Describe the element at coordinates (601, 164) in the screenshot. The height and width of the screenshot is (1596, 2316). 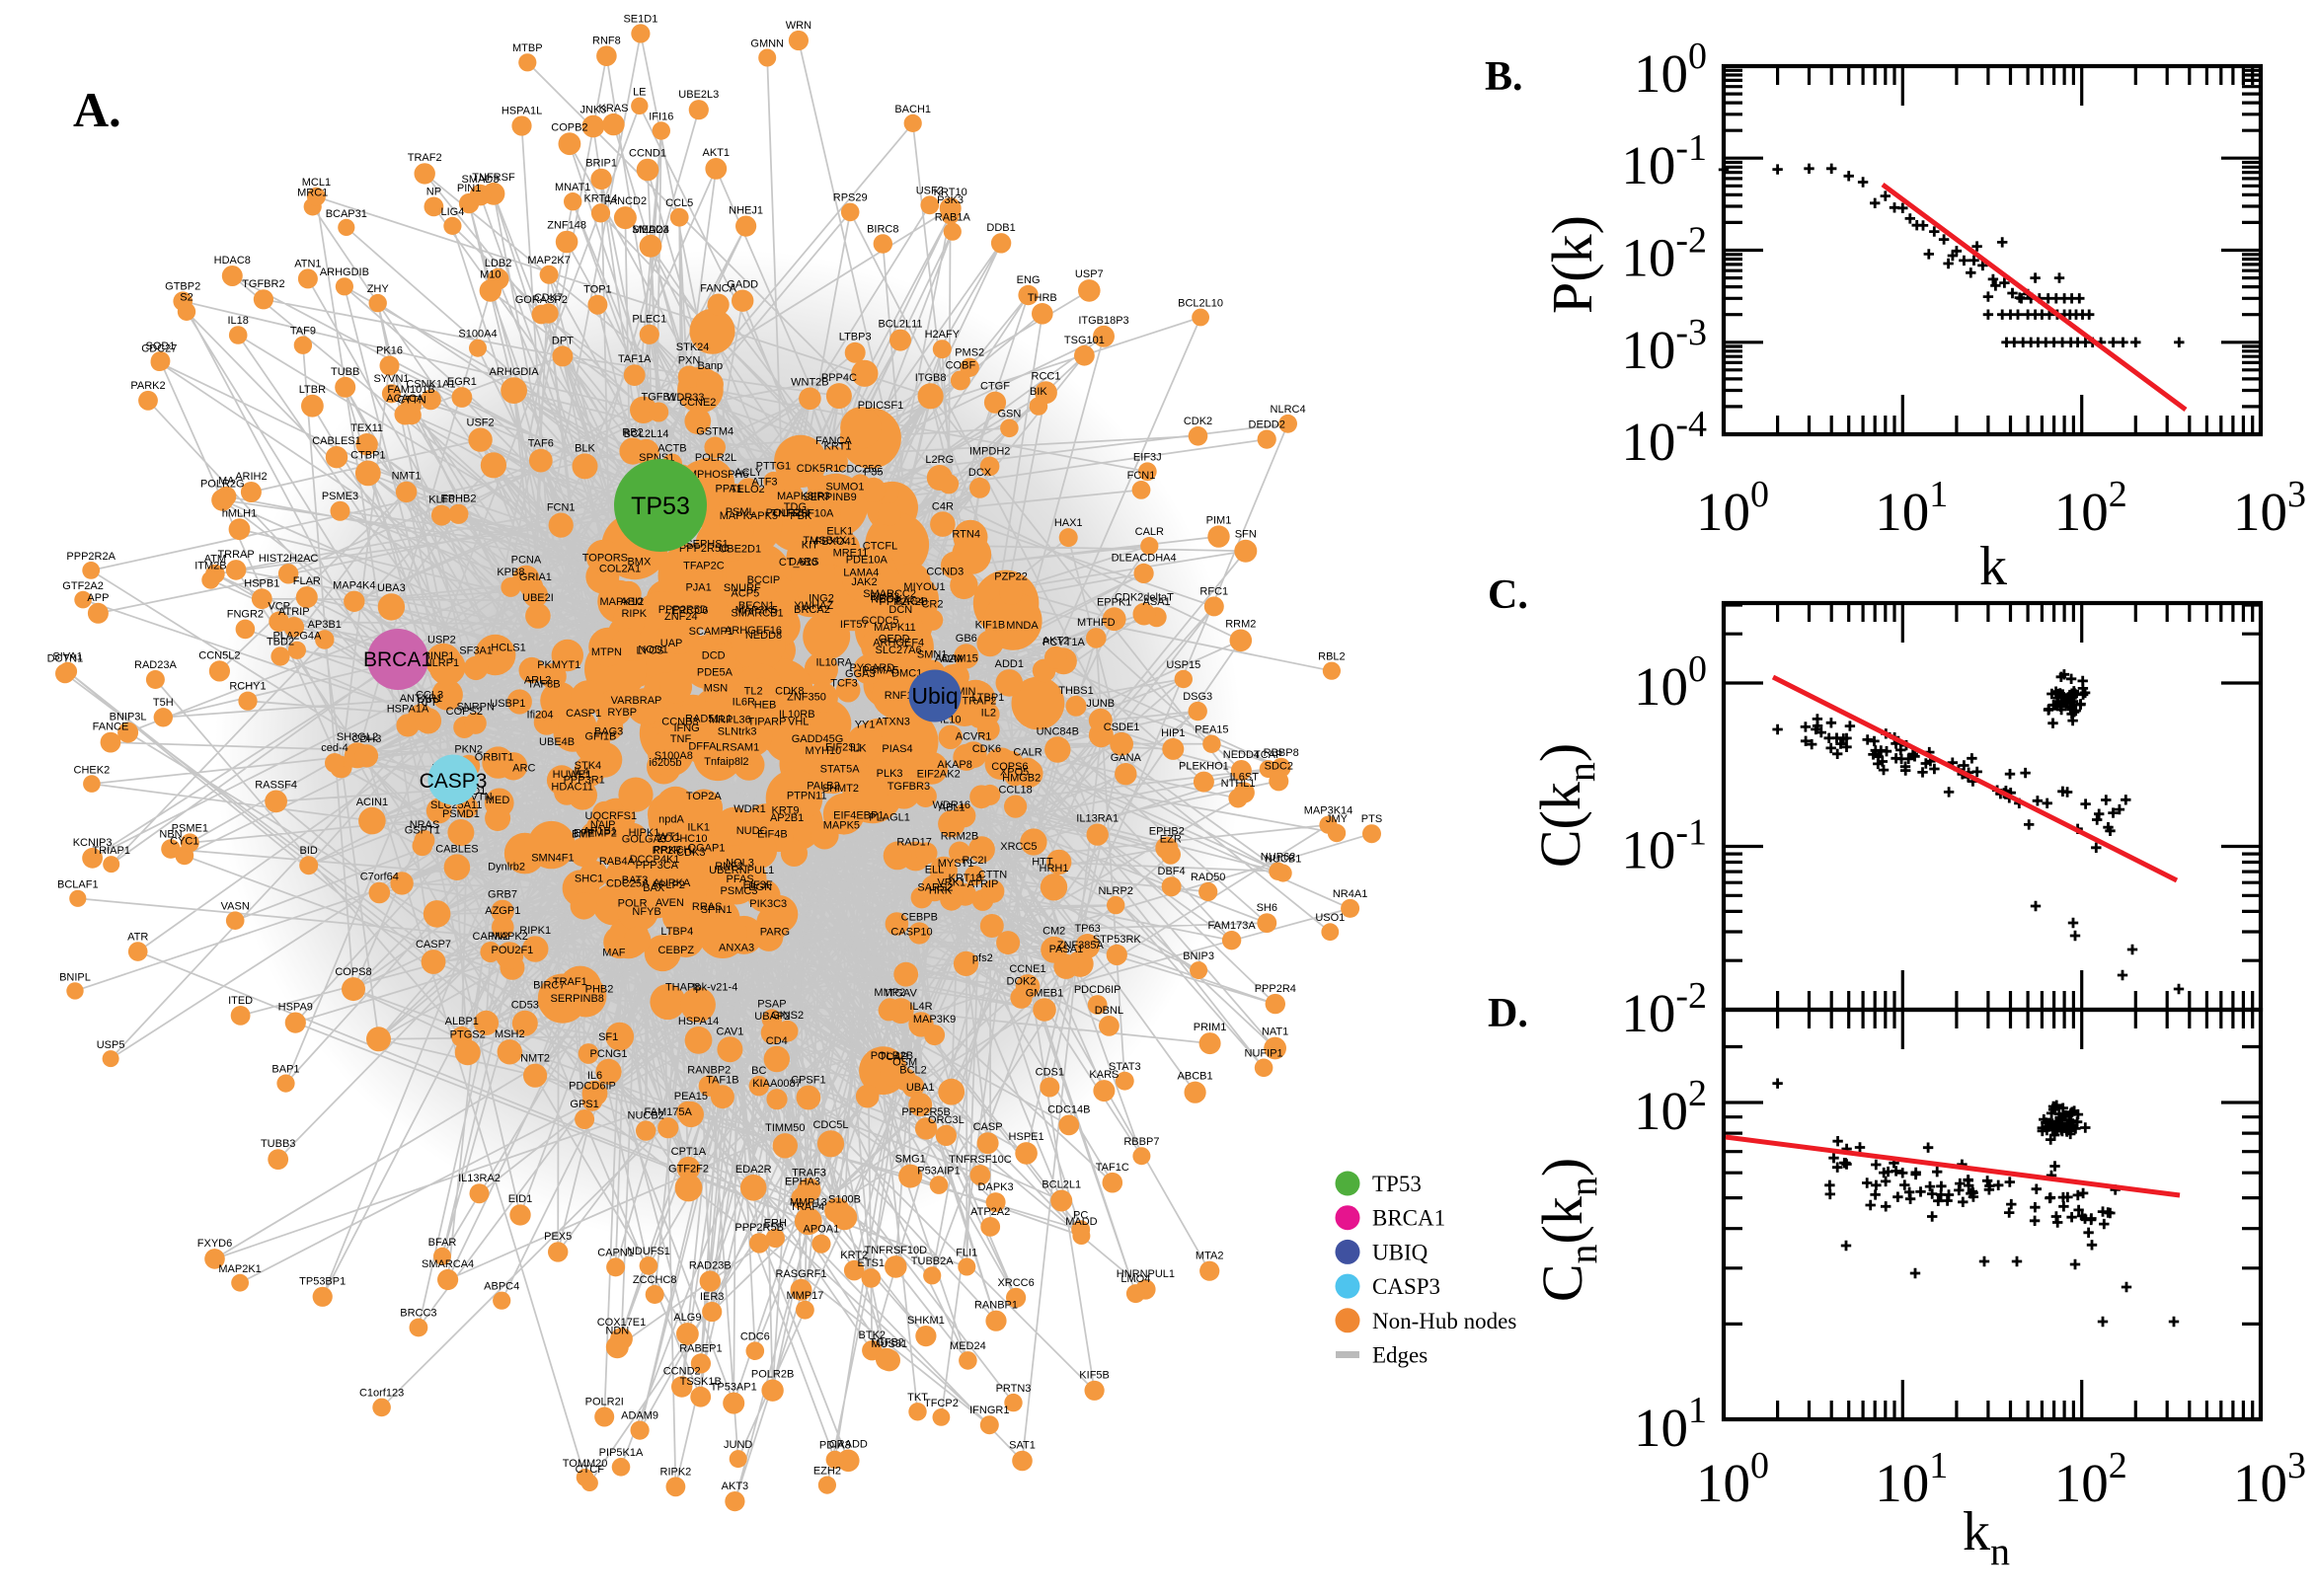
I see `svg-text: BRIP1` at that location.